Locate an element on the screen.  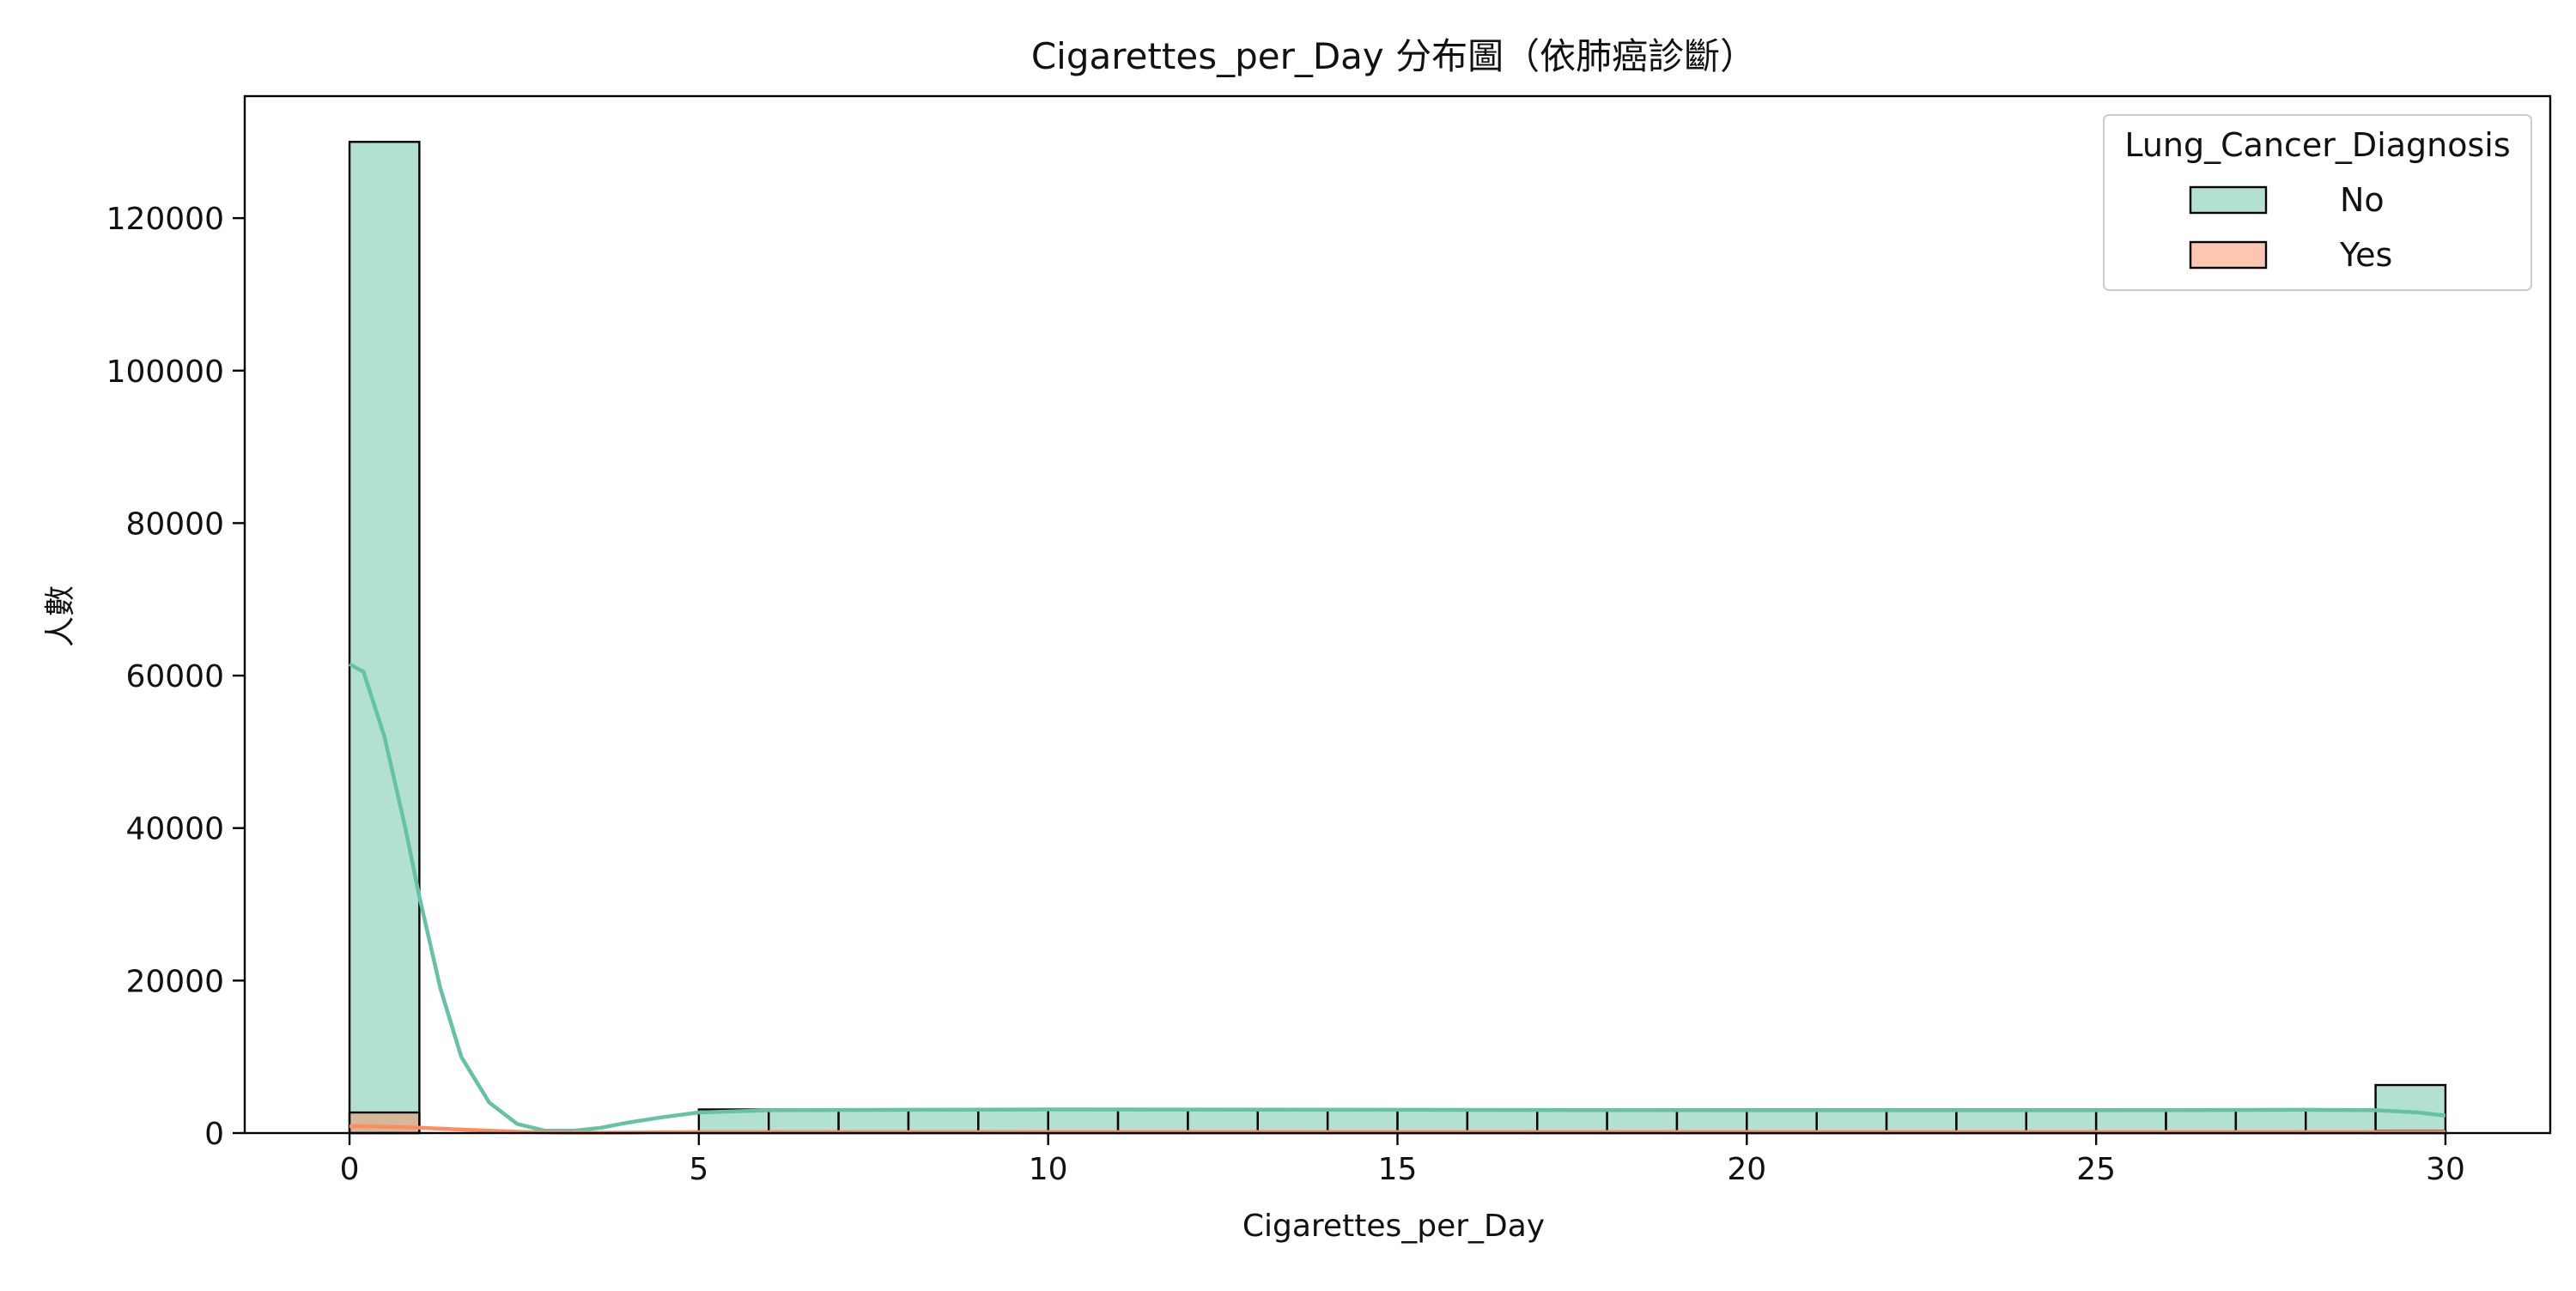
y-tick-label-20000: 20000 is located at coordinates (175, 981).